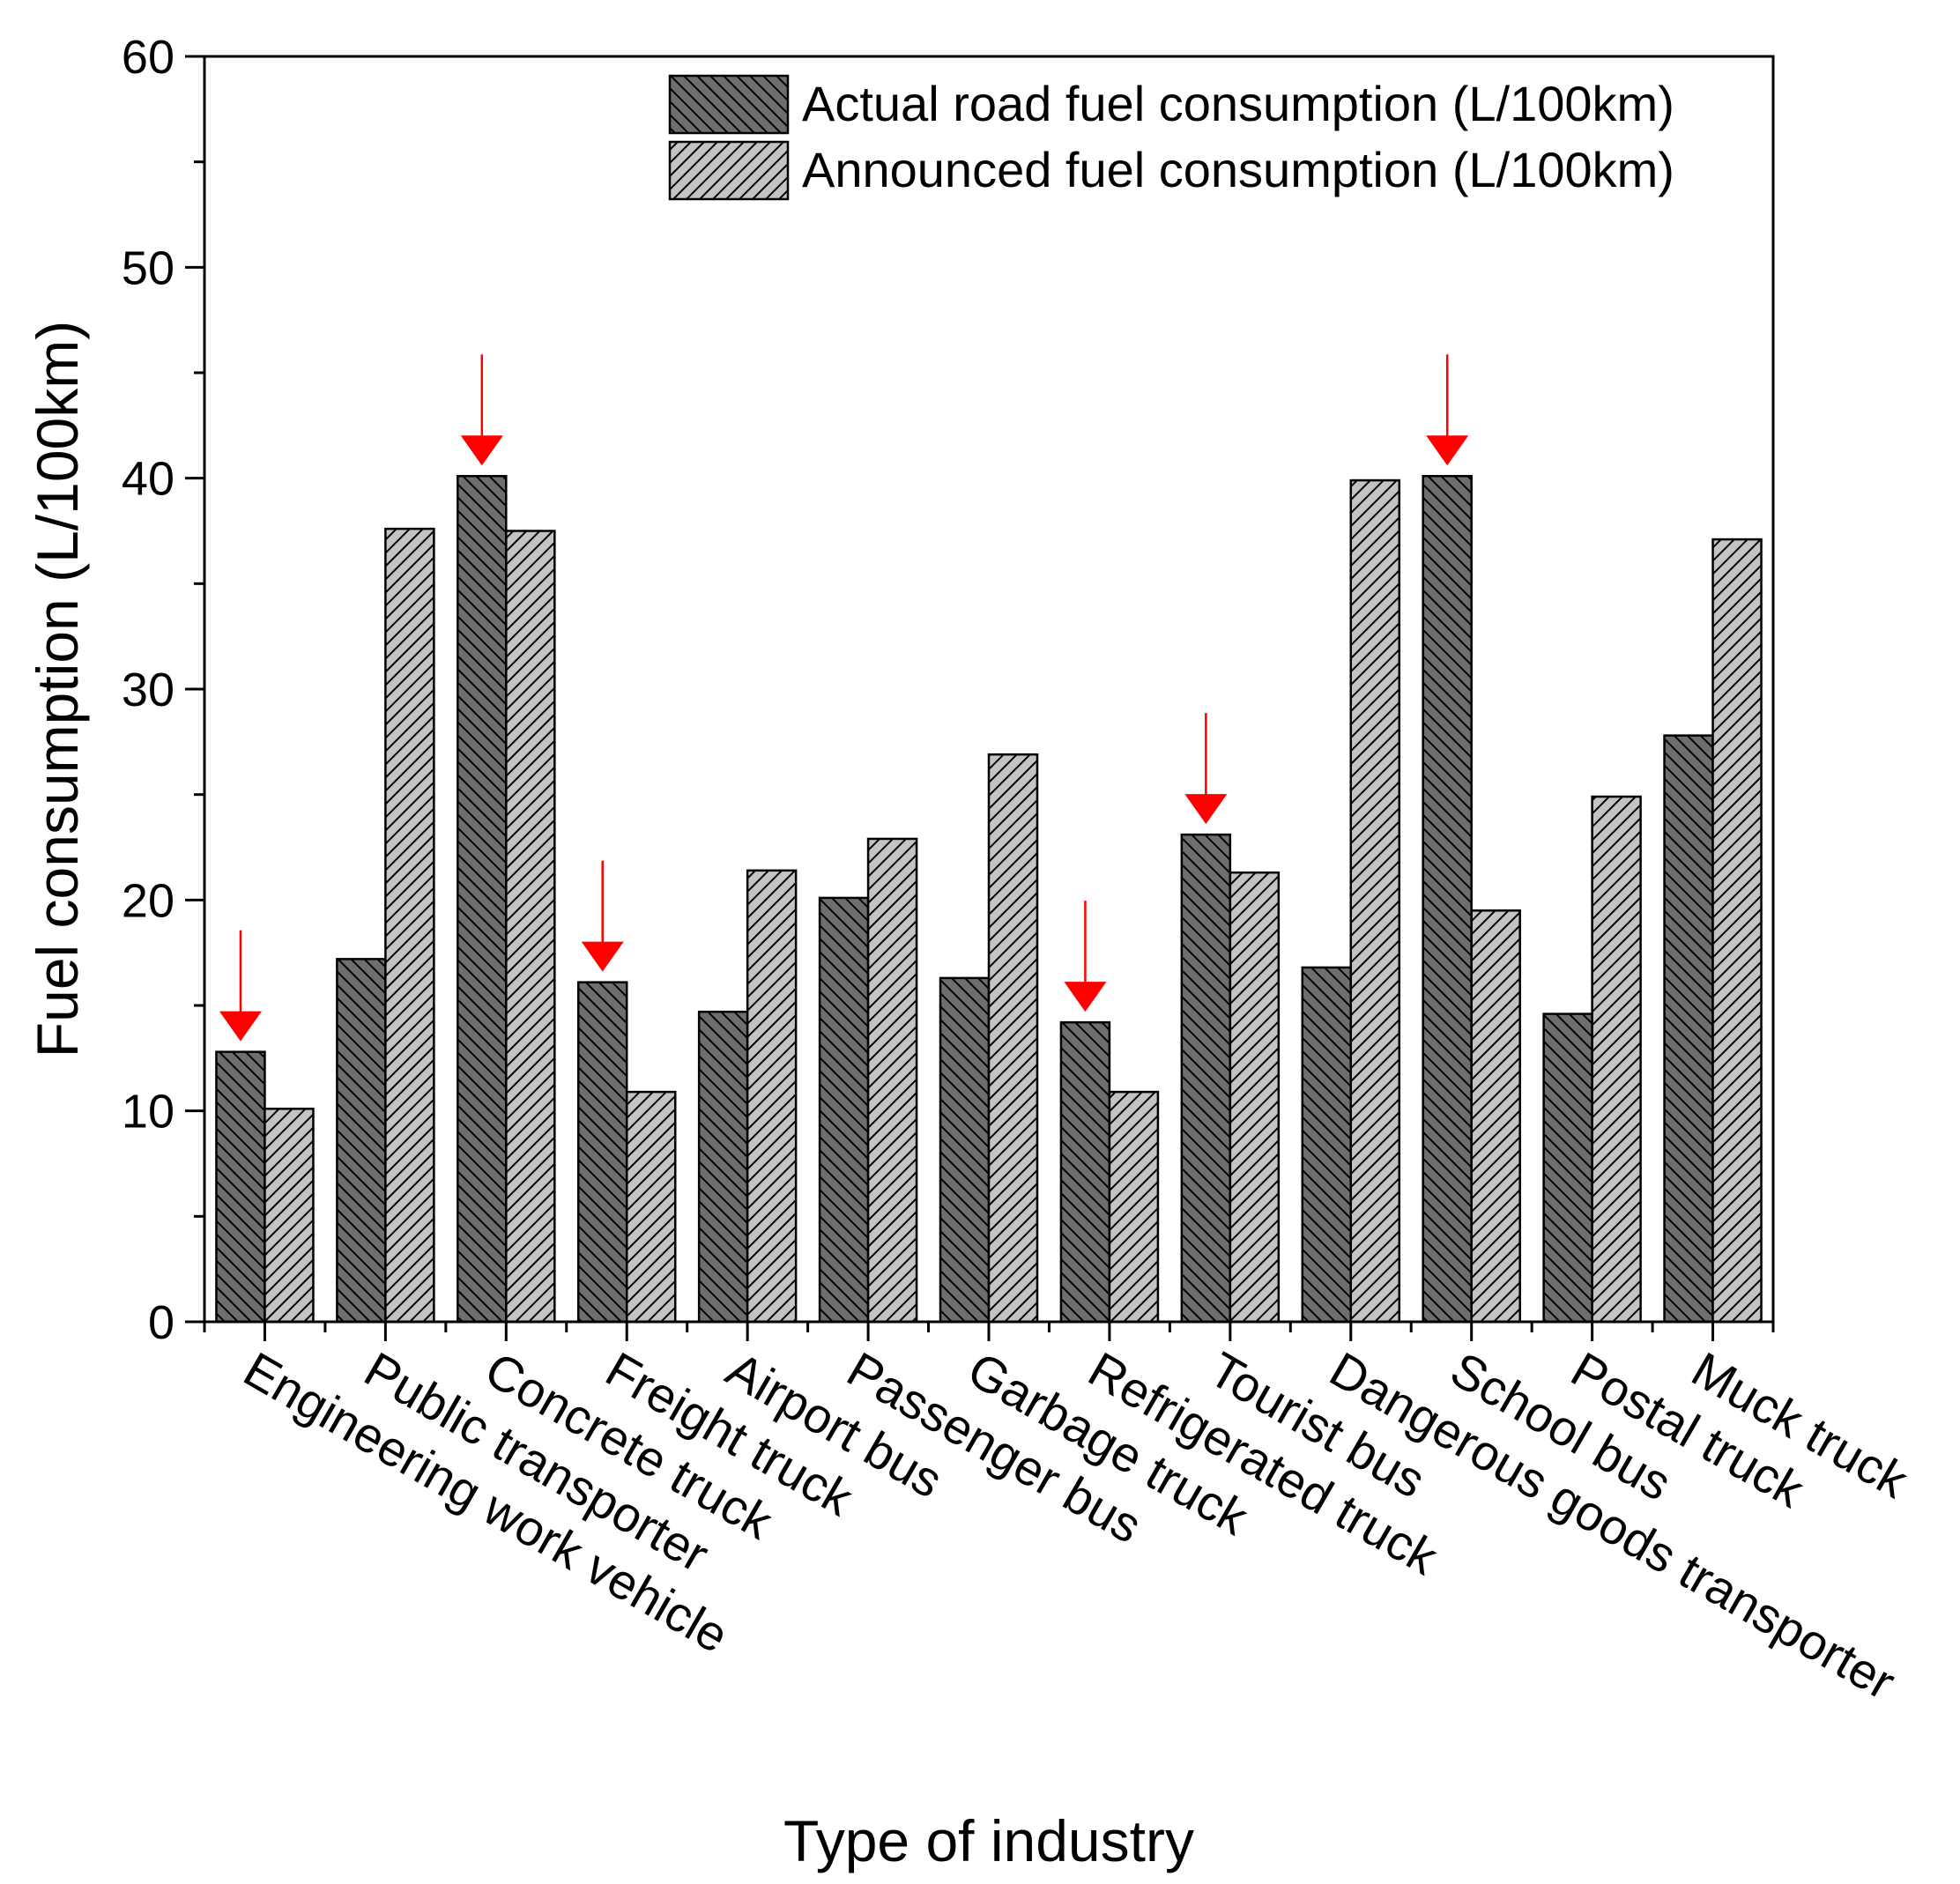 The height and width of the screenshot is (1884, 1960). What do you see at coordinates (1238, 104) in the screenshot?
I see `legend-label-0: Actual road fuel consumption (L/100km)` at bounding box center [1238, 104].